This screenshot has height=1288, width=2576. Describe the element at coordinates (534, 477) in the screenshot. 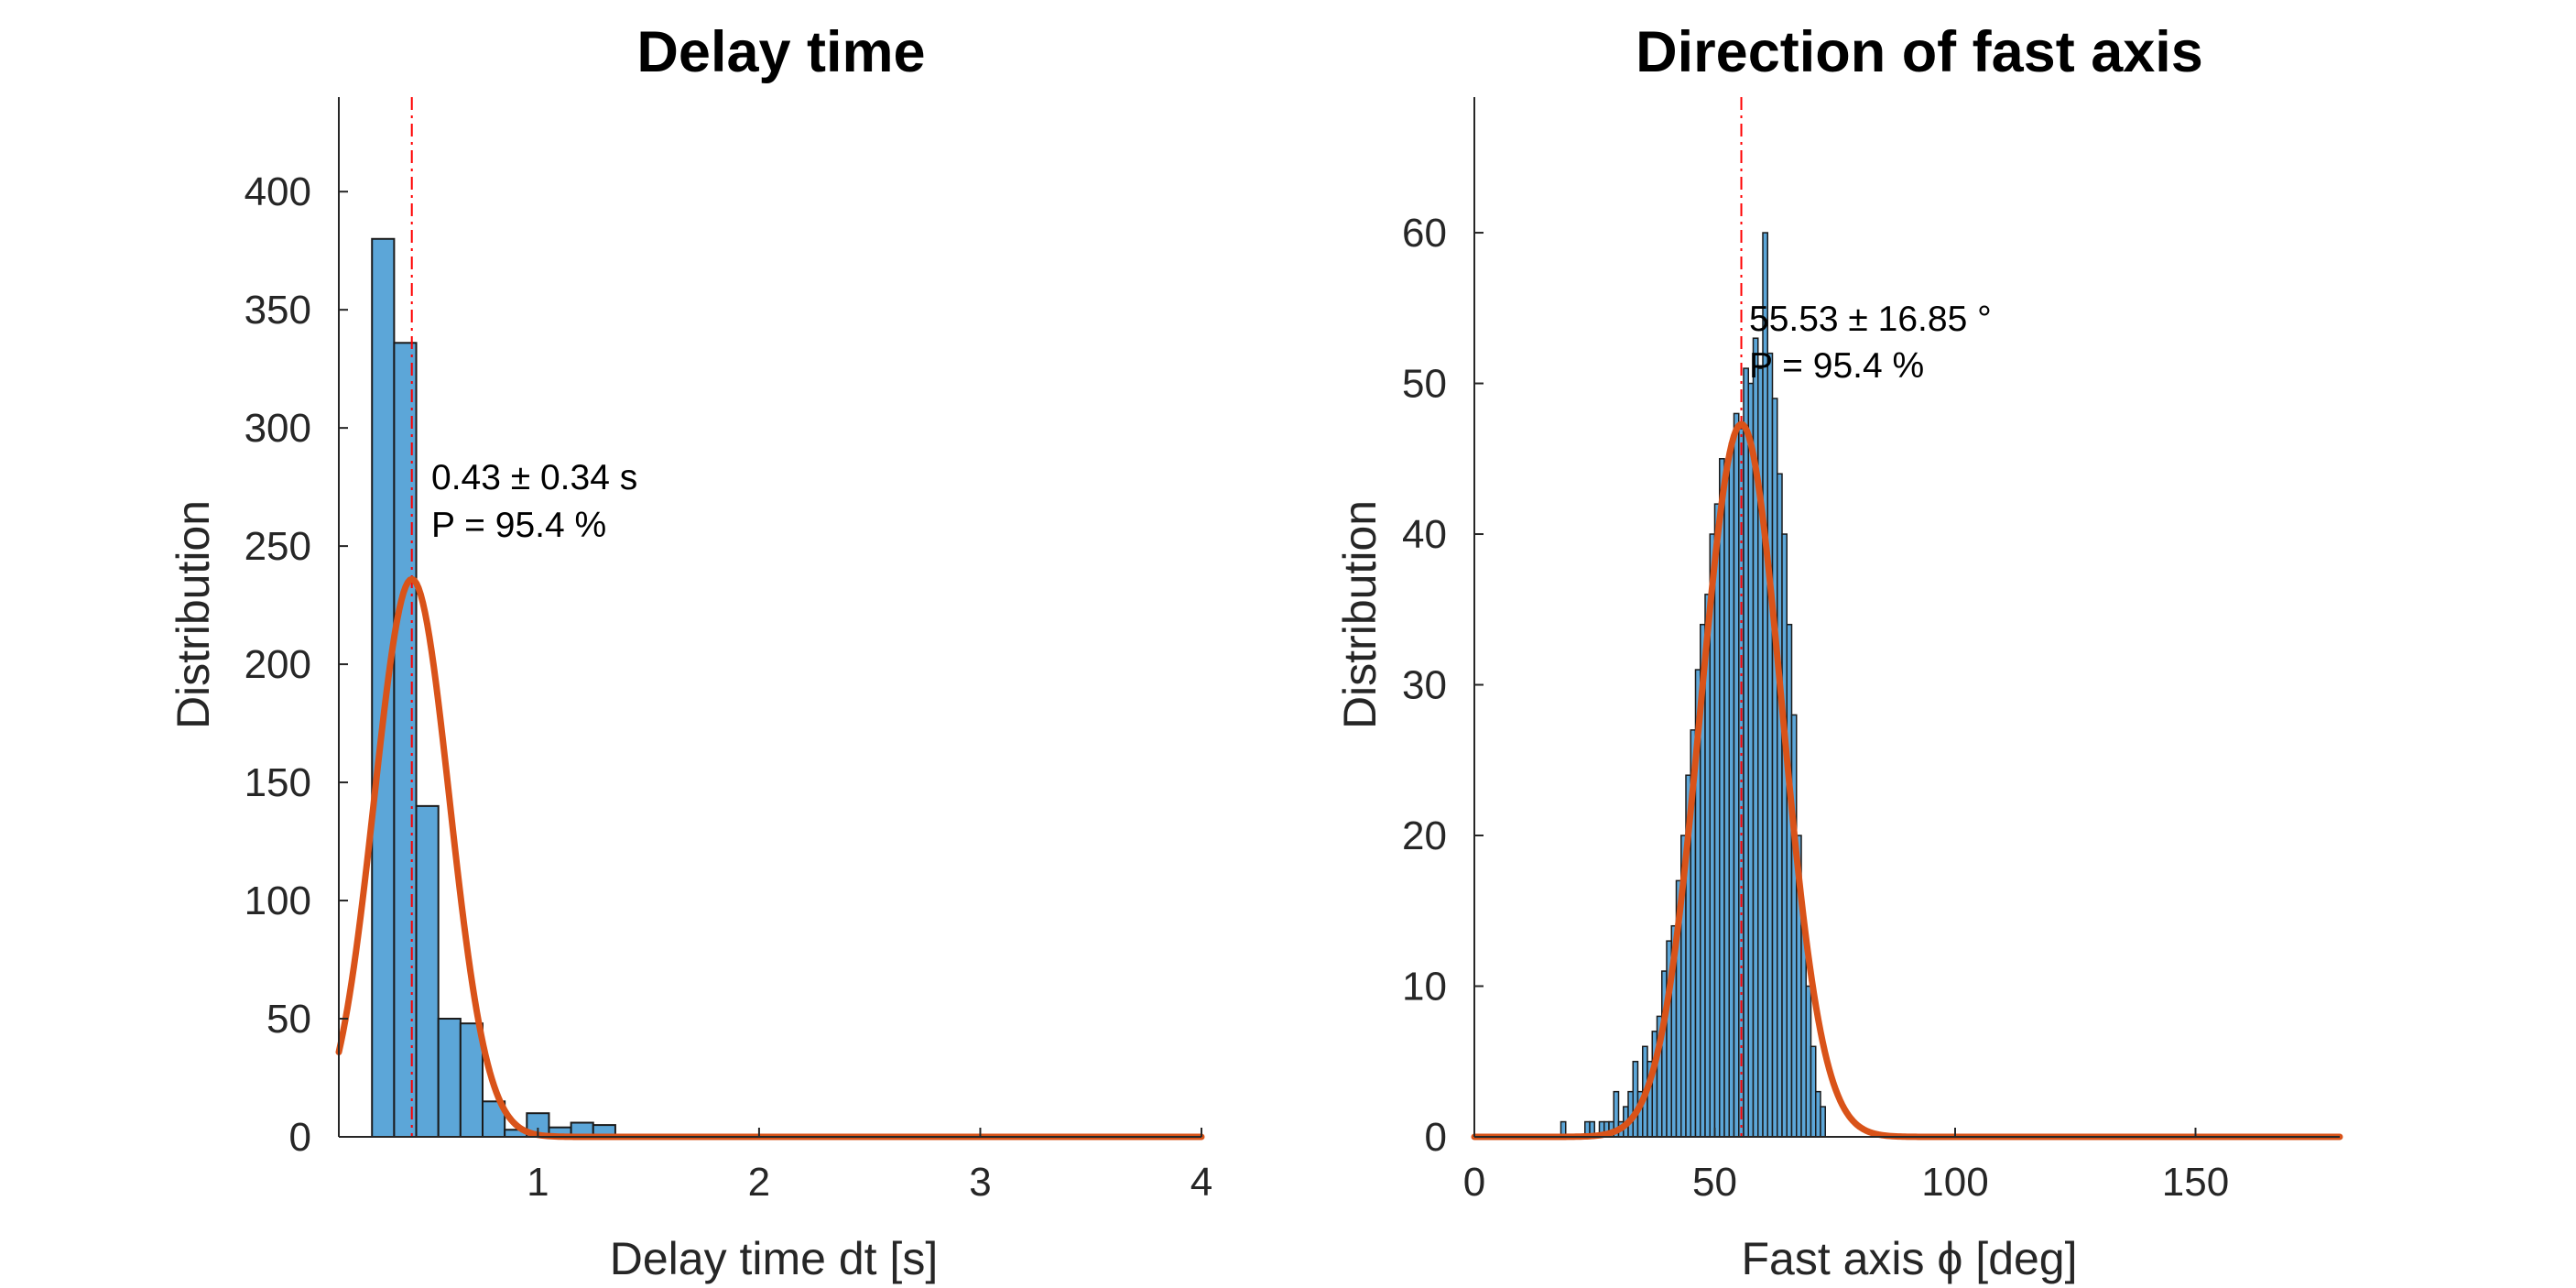

I see `annotation-line-1: 0.43 ± 0.34 s` at that location.